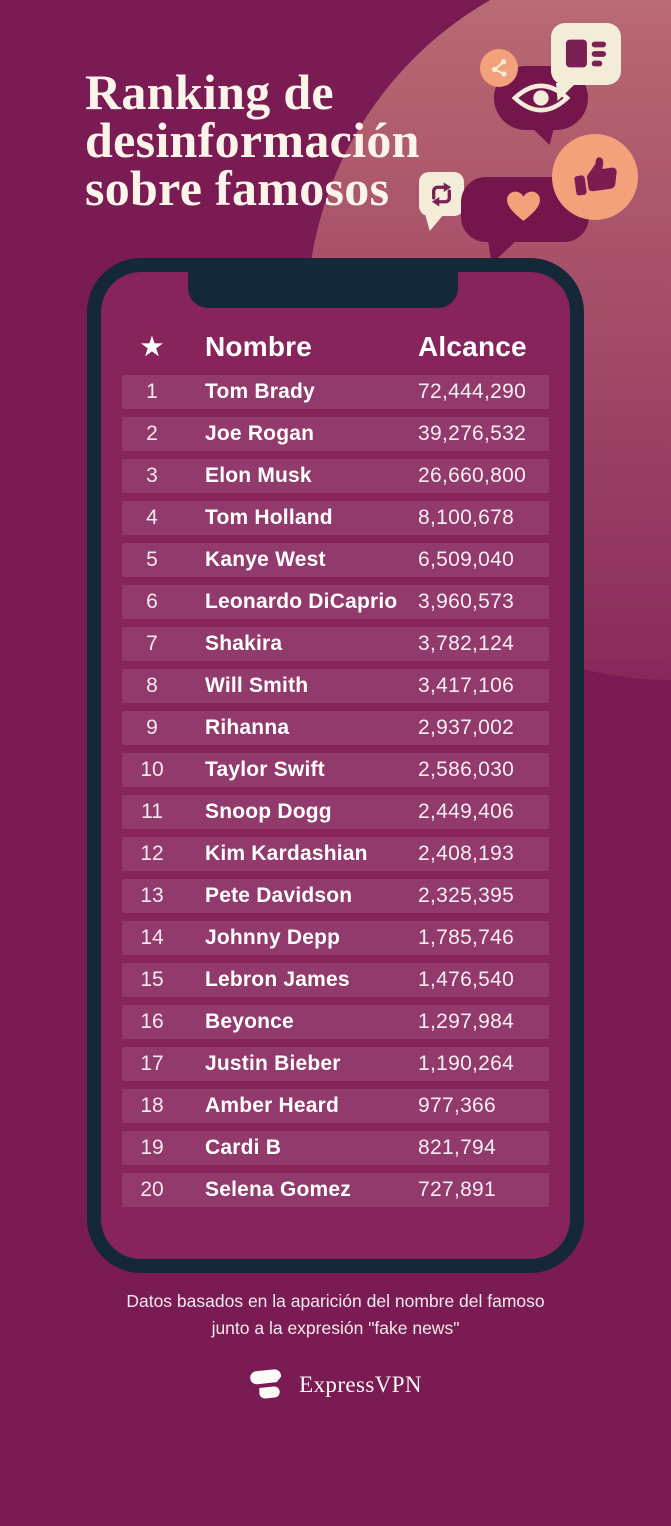 The image size is (671, 1526). What do you see at coordinates (335, 770) in the screenshot?
I see `table-row: 10 Taylor Swift 2,586,030` at bounding box center [335, 770].